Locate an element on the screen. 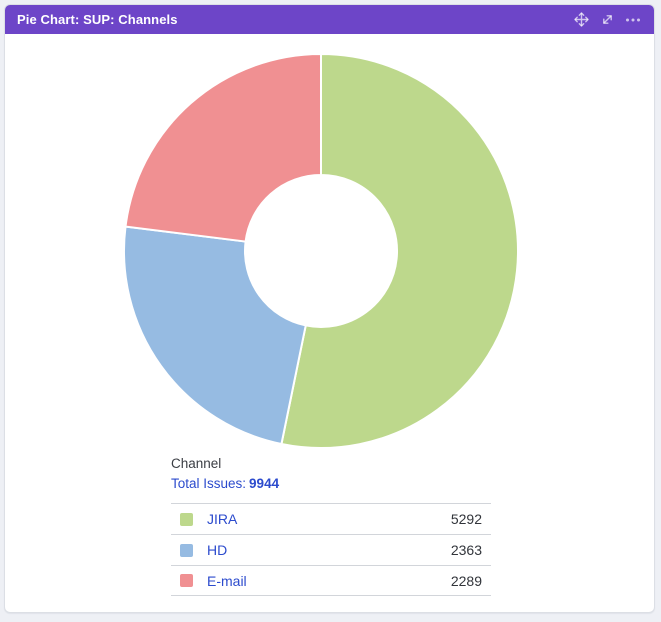 The width and height of the screenshot is (661, 622). pie-slice-hd is located at coordinates (215, 335).